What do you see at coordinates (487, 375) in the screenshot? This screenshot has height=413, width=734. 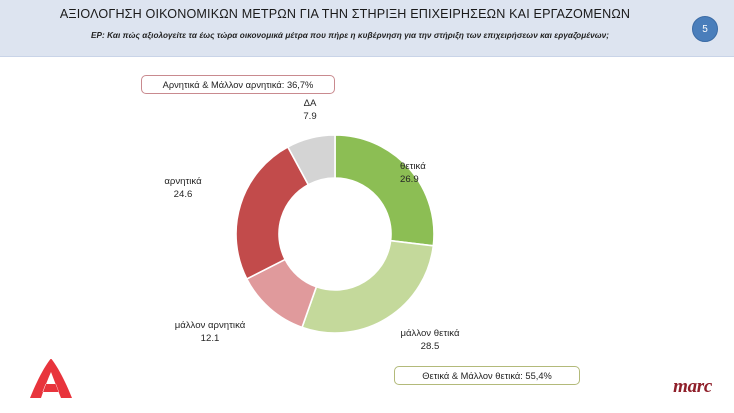 I see `callout-positive-total: Θετικά & Μάλλον θετικά: 55,4%` at bounding box center [487, 375].